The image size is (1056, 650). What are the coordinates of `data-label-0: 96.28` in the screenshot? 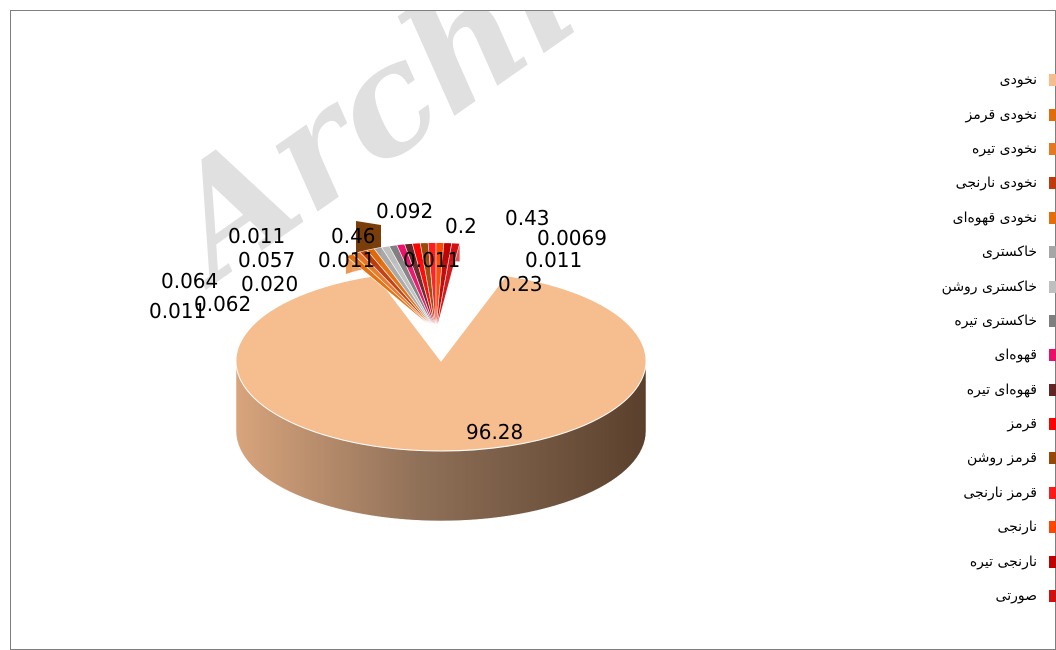 It's located at (494, 432).